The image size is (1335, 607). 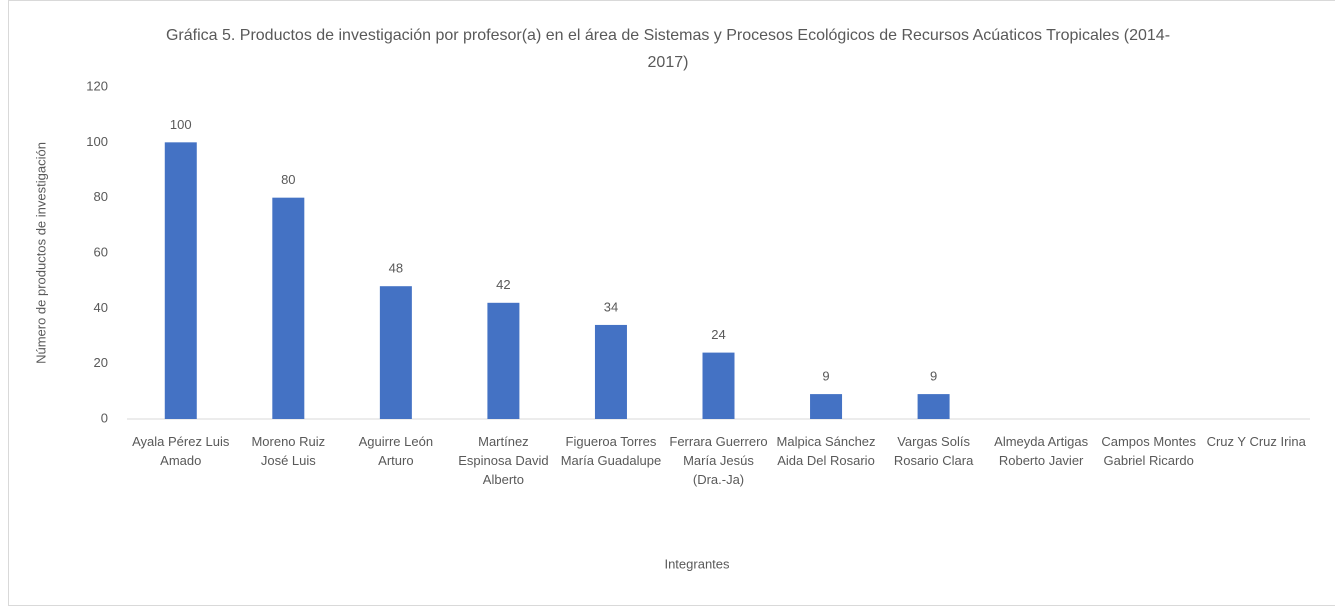 I want to click on x-tick-label: Martínez Espinosa David Alberto, so click(x=503, y=460).